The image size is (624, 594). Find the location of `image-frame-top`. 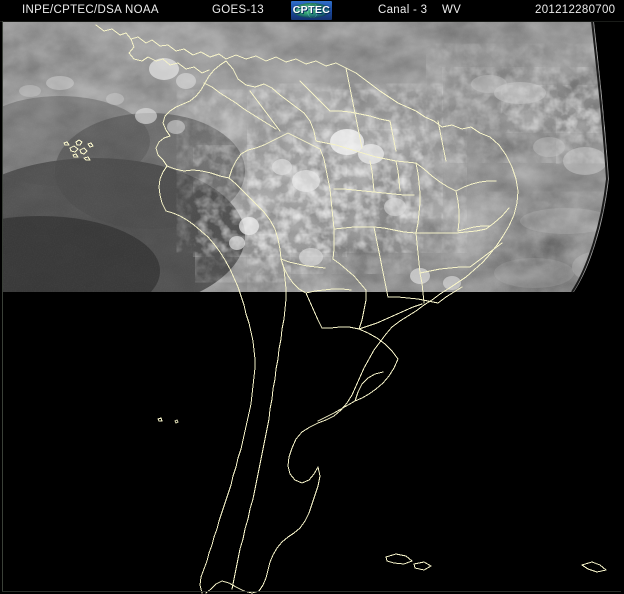

image-frame-top is located at coordinates (312, 21).